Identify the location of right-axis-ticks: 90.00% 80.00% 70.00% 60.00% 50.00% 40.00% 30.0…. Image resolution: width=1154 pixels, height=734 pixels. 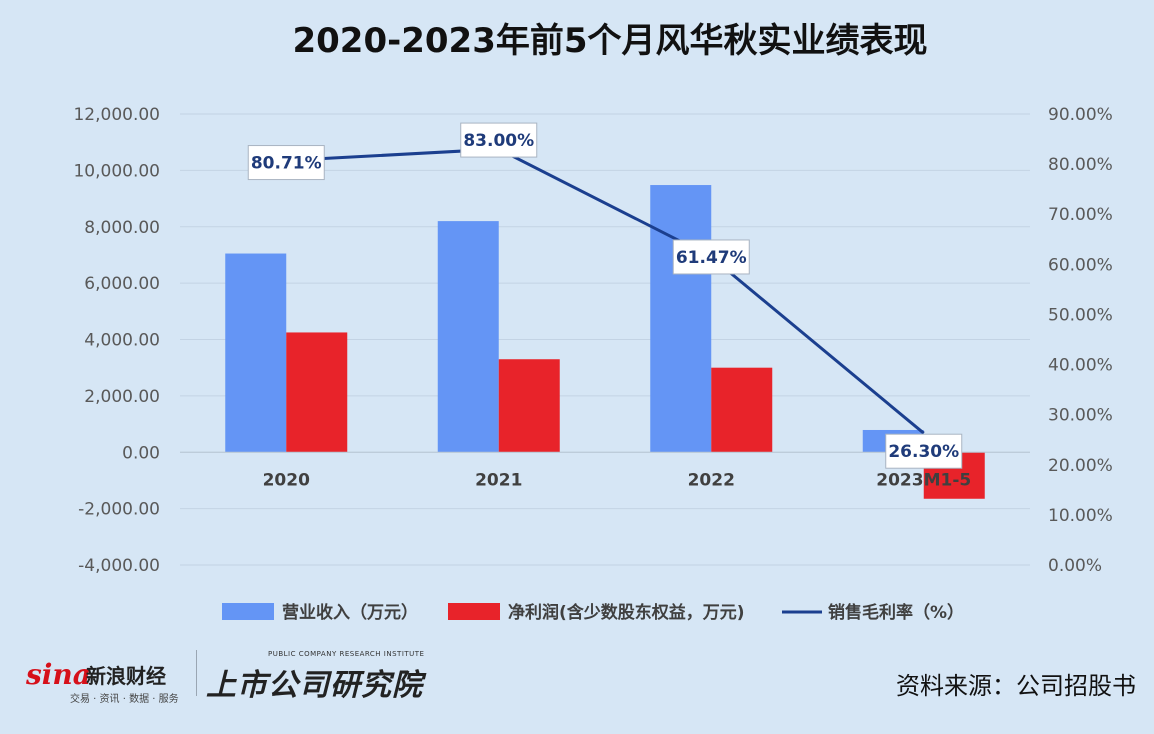
(1080, 340).